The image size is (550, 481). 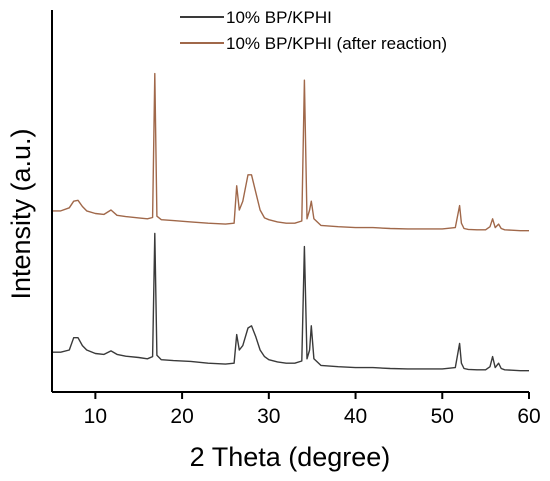 I want to click on x-tick-label: 60, so click(x=528, y=416).